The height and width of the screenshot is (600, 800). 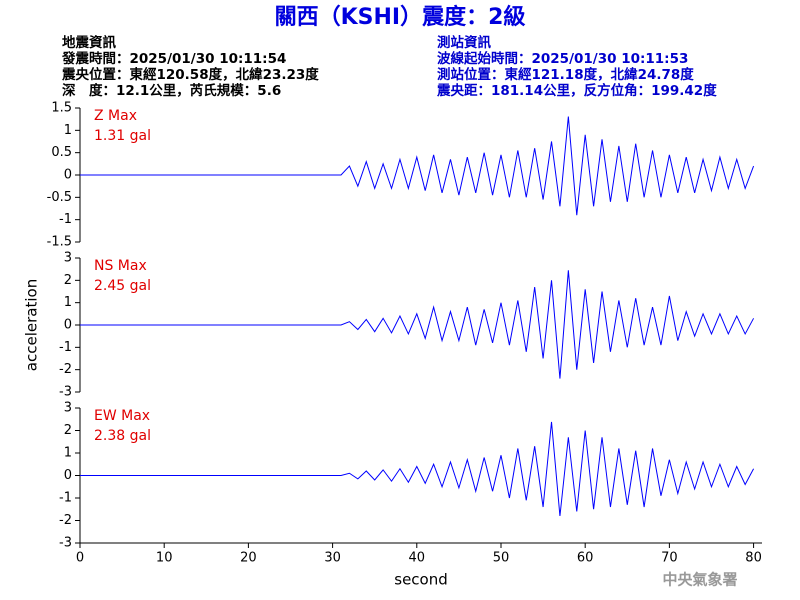 What do you see at coordinates (753, 558) in the screenshot?
I see `x-tick-label: 80` at bounding box center [753, 558].